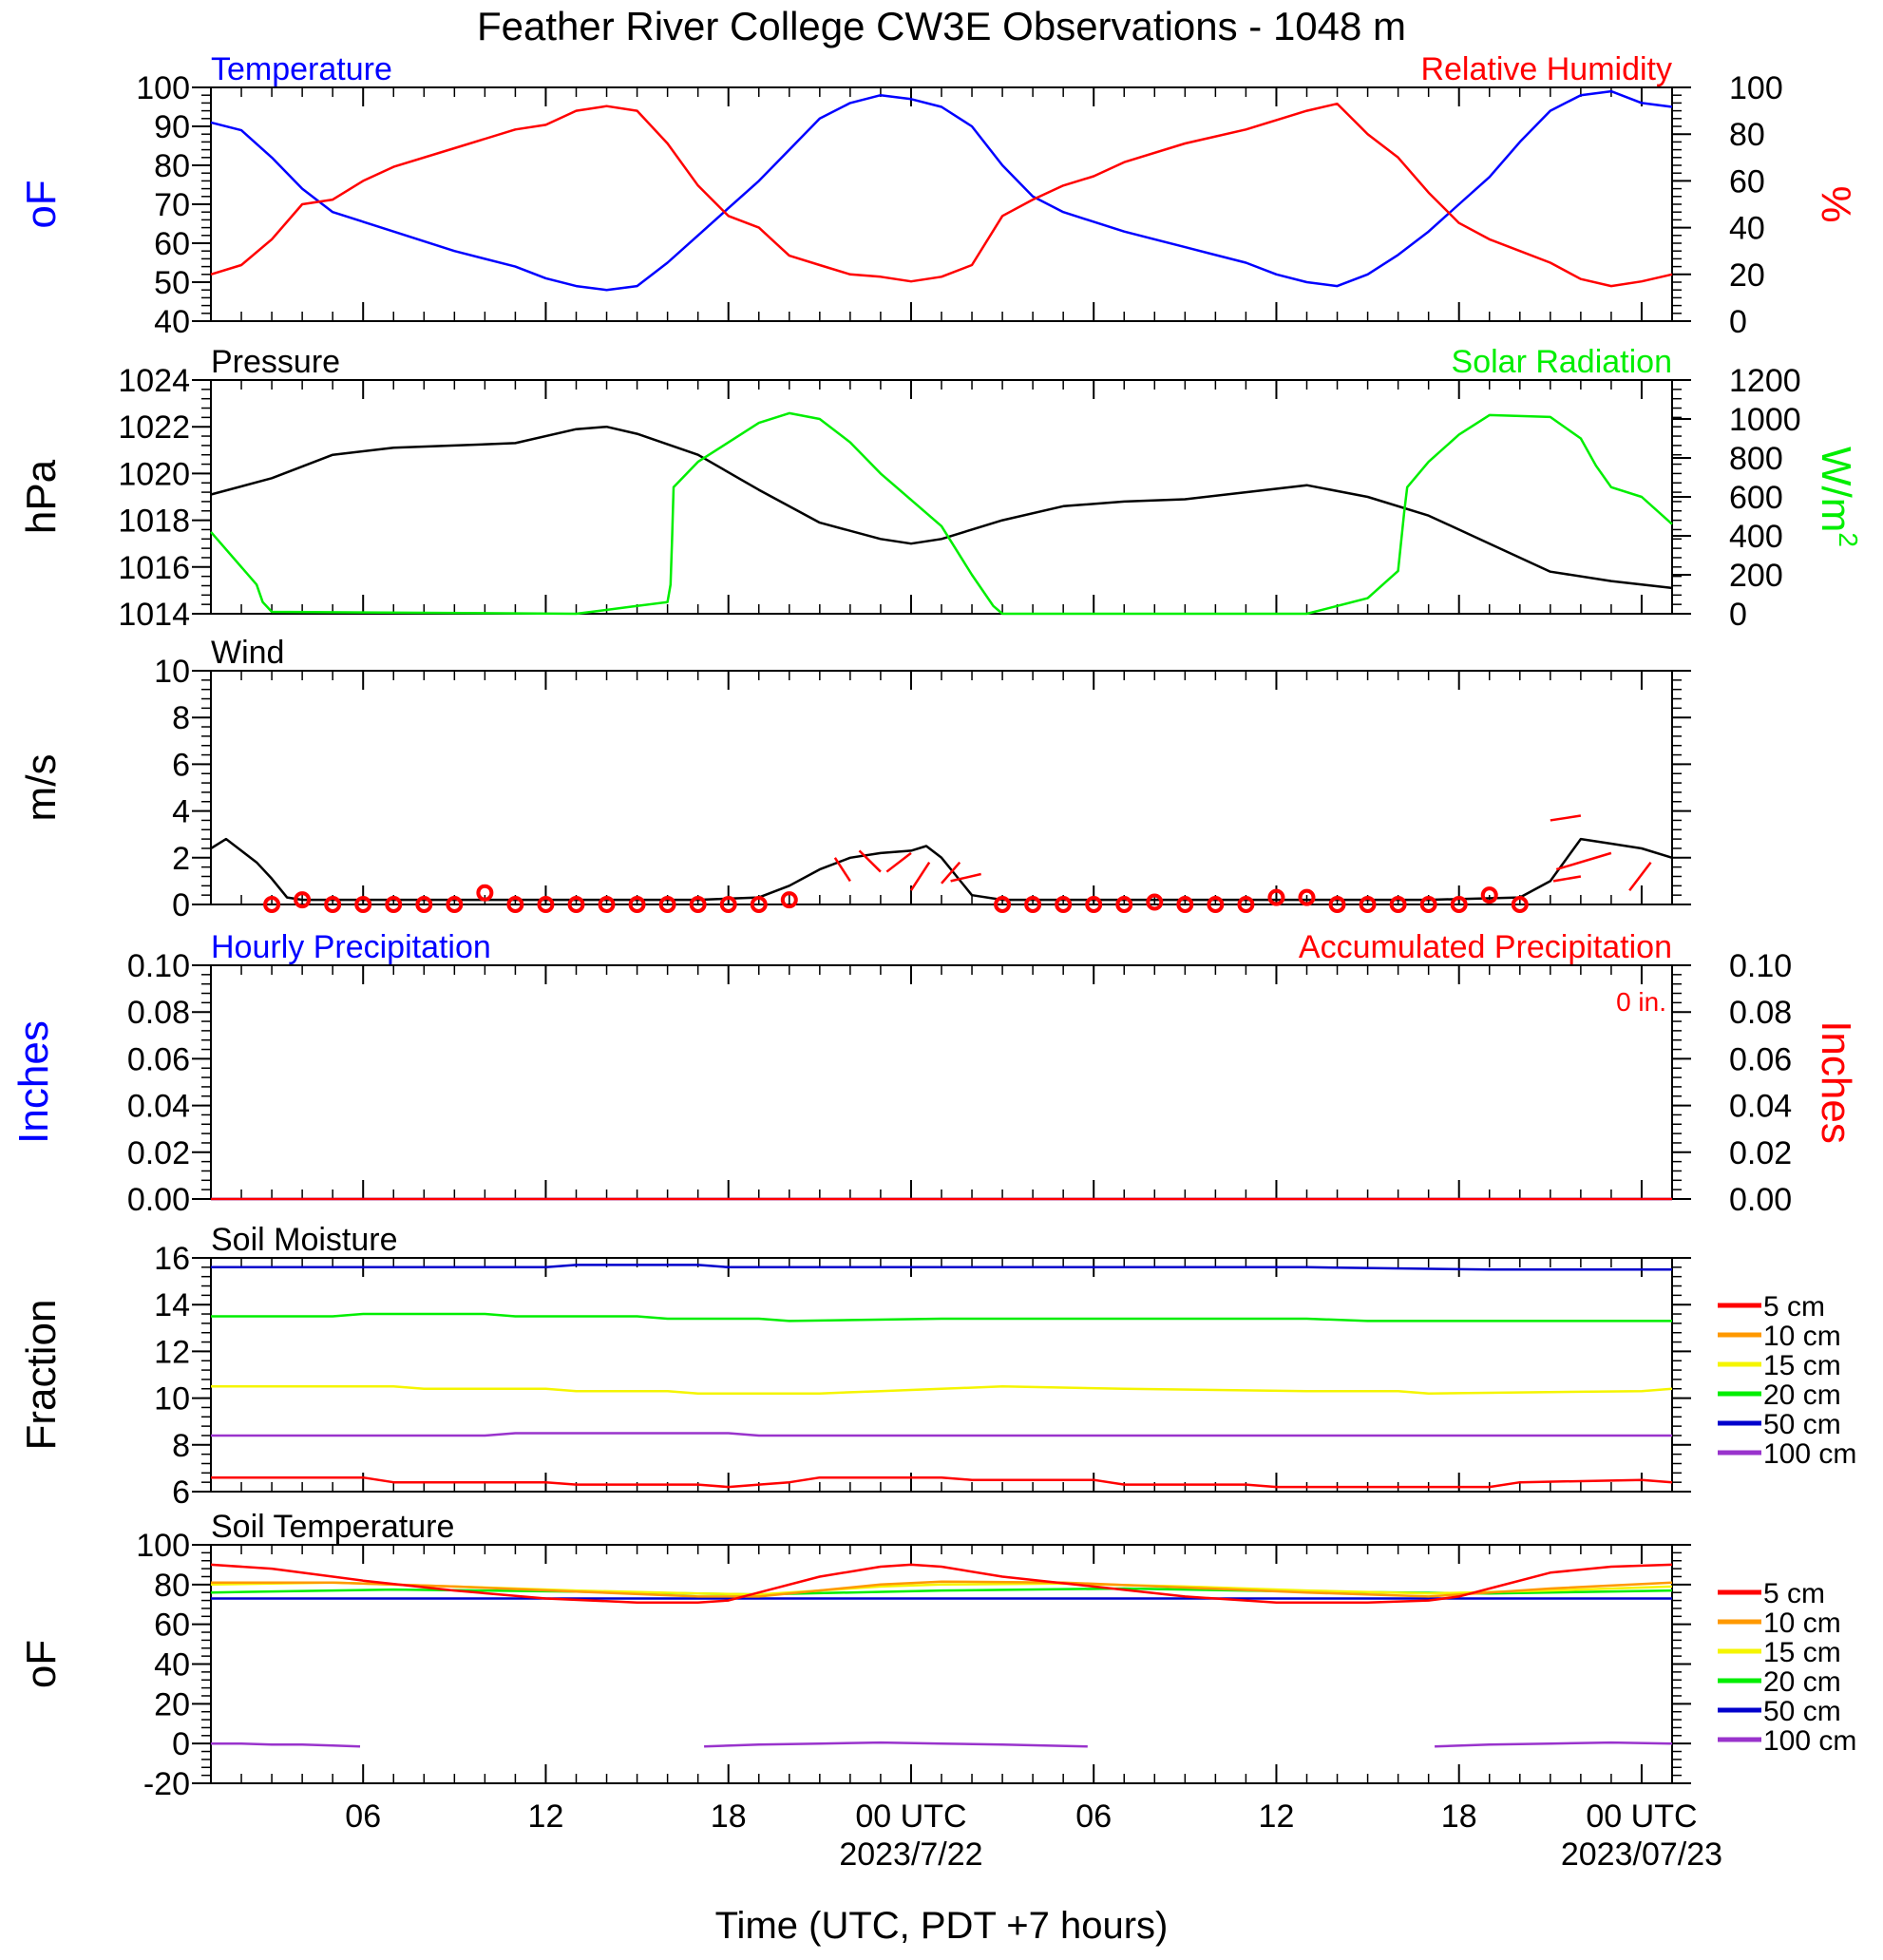  I want to click on y-tick-label: 0.10, so click(158, 966).